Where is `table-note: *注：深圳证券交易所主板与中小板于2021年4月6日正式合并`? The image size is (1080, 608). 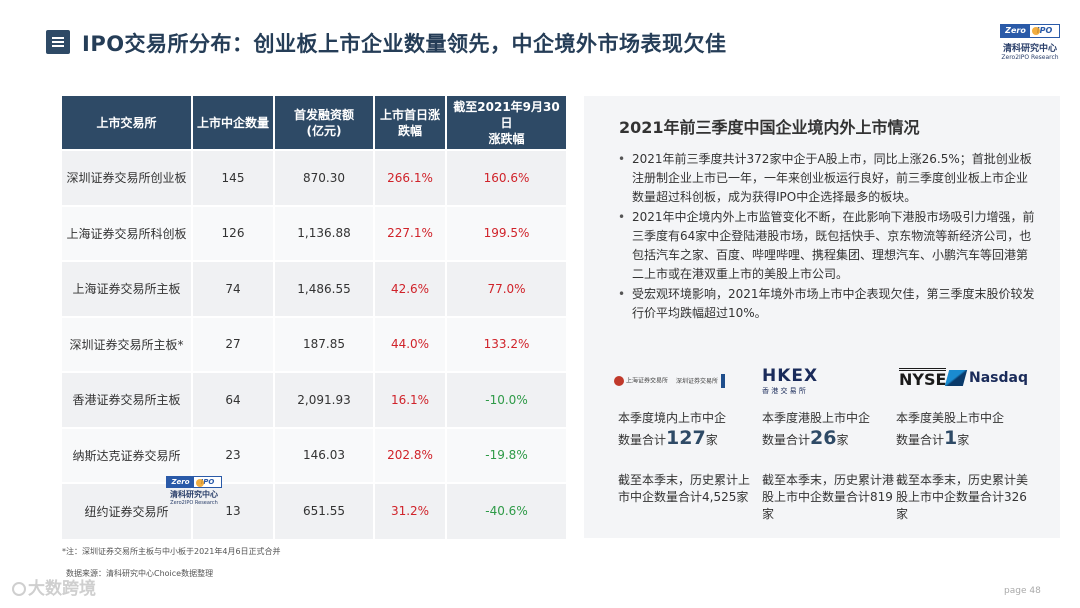
table-note: *注：深圳证券交易所主板与中小板于2021年4月6日正式合并 is located at coordinates (171, 551).